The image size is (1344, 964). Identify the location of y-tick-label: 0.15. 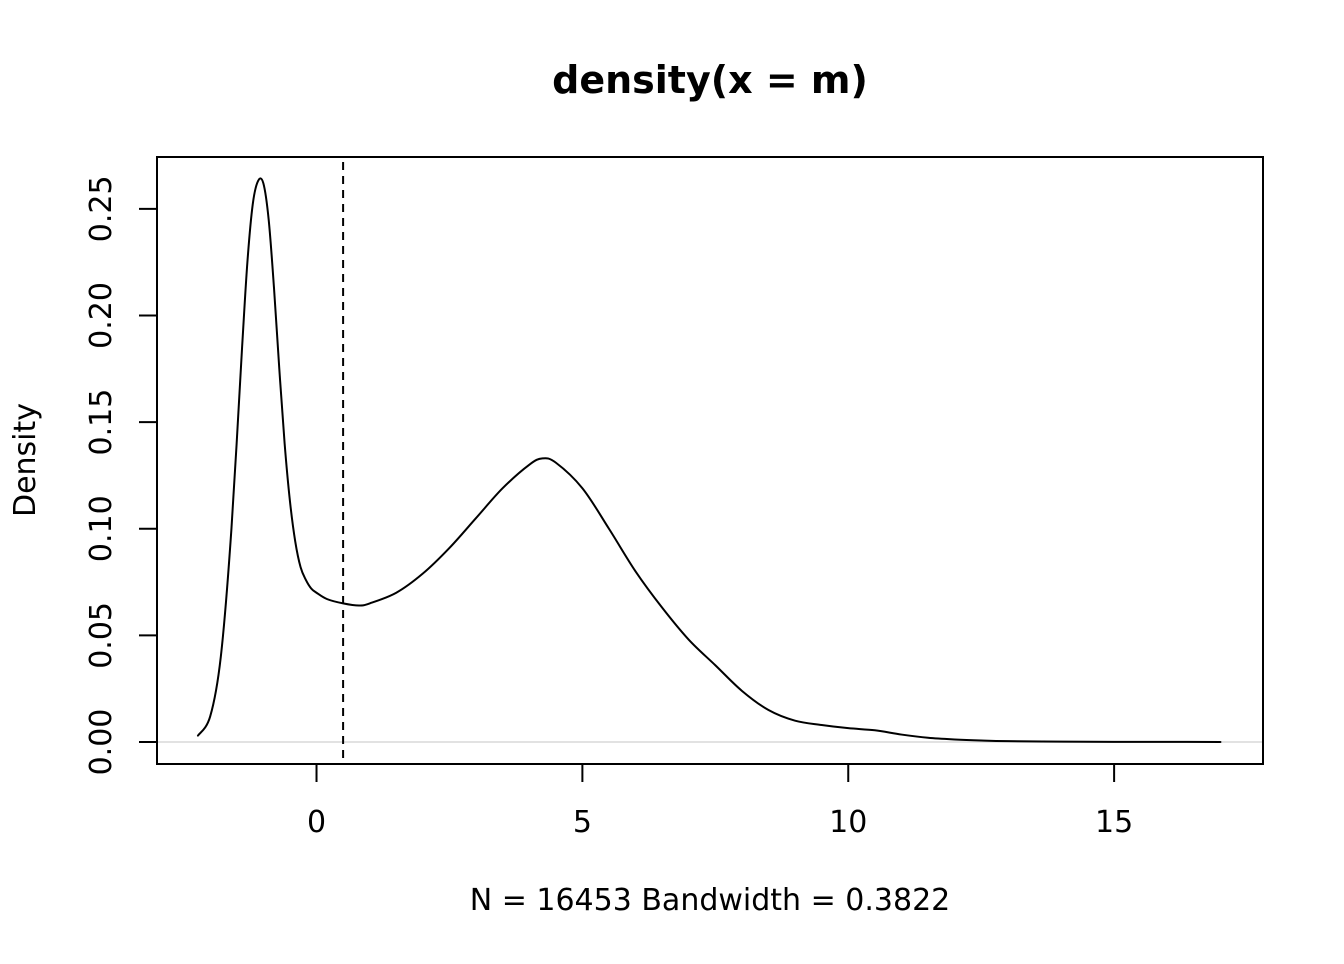
(101, 422).